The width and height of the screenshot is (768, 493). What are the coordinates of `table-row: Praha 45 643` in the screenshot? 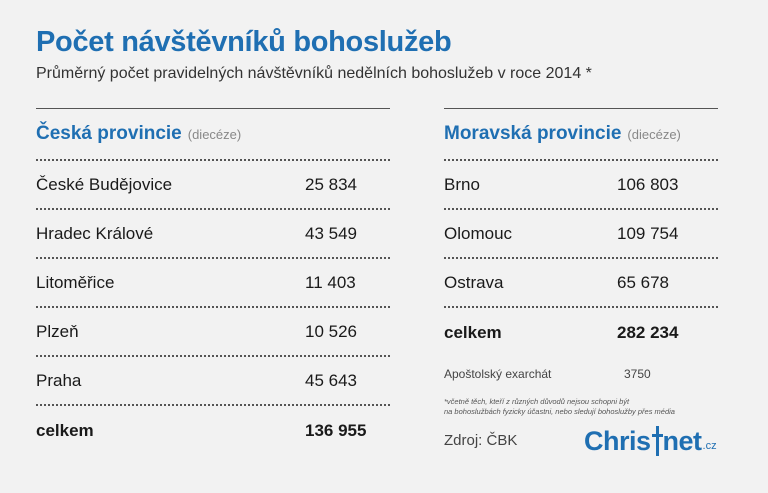 It's located at (213, 381).